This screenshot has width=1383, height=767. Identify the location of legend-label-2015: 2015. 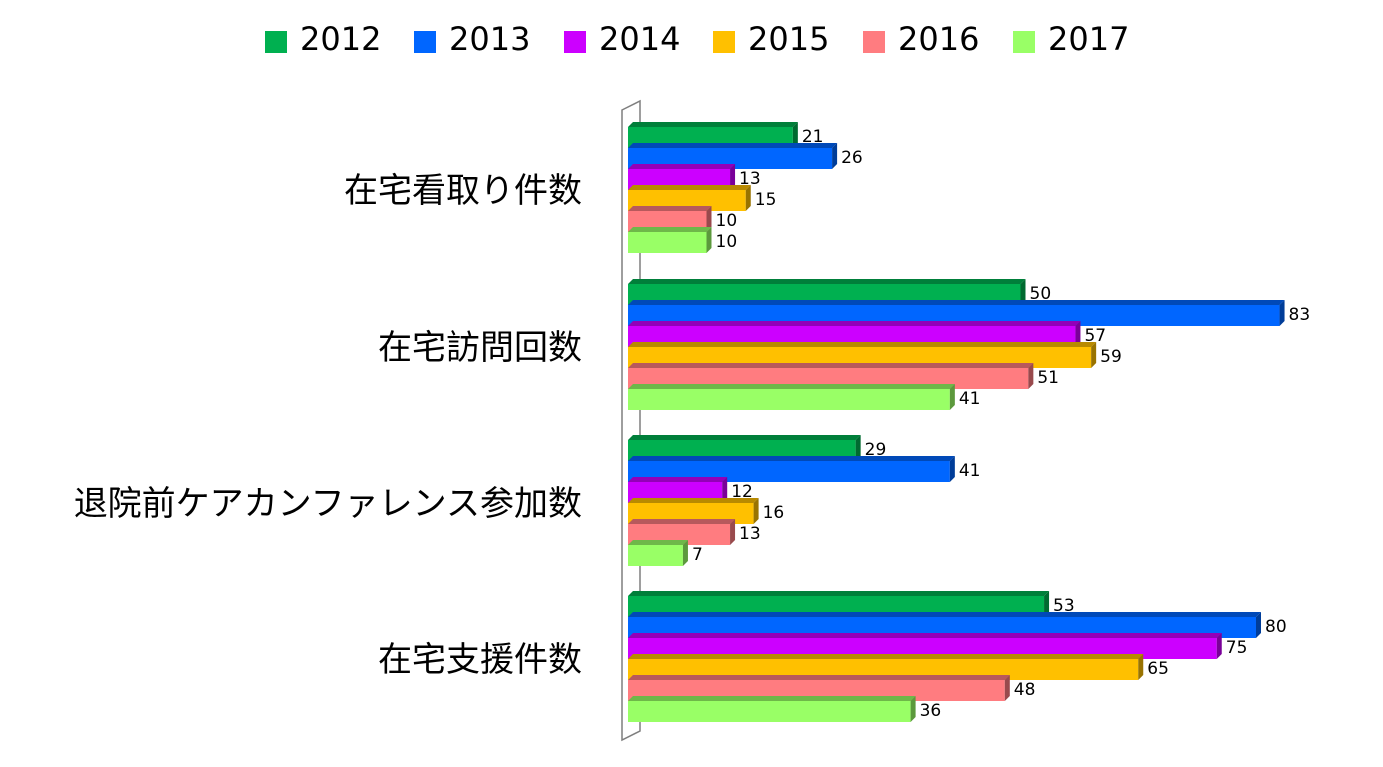
(788, 39).